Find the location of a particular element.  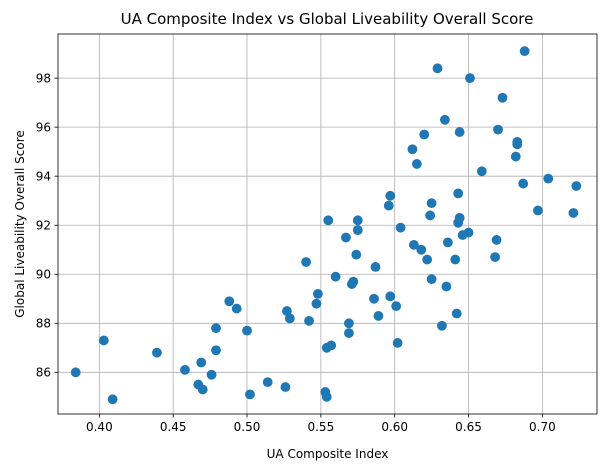

y-tick-label: 88 is located at coordinates (43, 324).